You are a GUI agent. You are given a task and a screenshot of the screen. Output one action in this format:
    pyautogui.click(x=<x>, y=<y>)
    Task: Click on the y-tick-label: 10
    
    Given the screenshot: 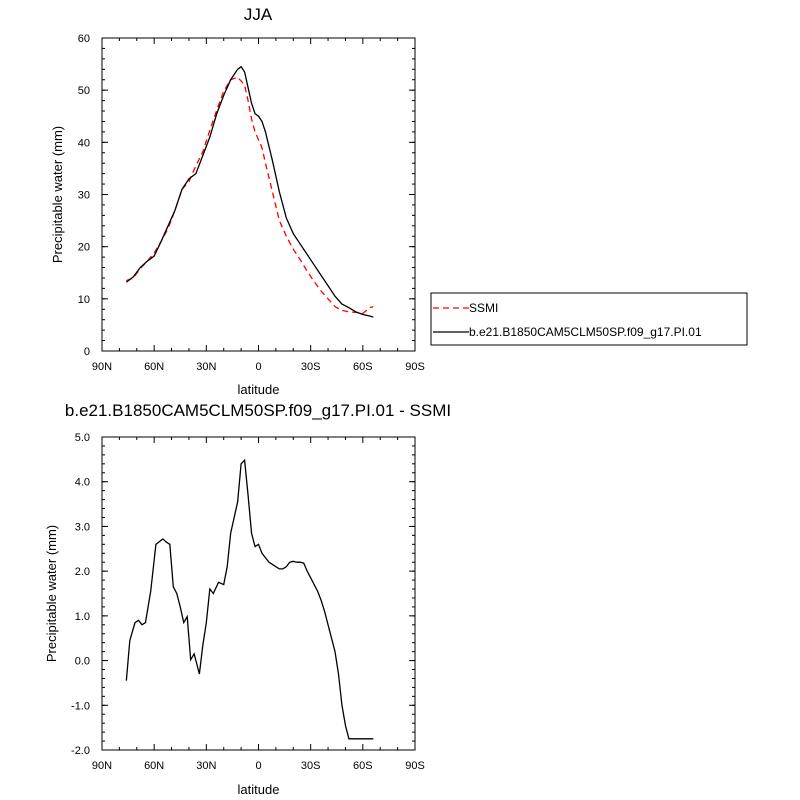 What is the action you would take?
    pyautogui.click(x=84, y=300)
    